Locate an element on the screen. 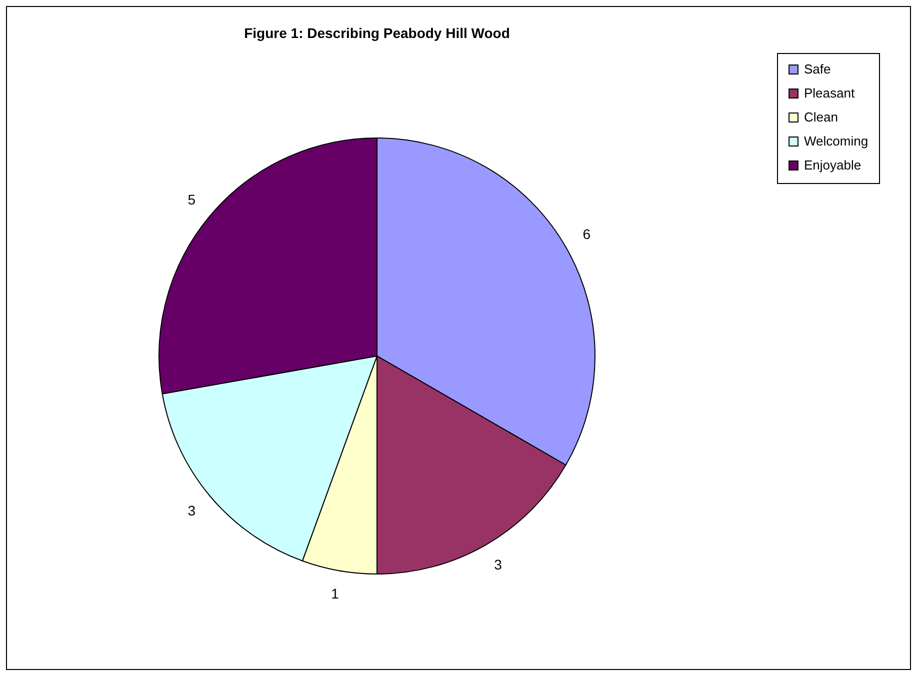 Image resolution: width=923 pixels, height=682 pixels. chart-title: Figure 1: Describing Peabody Hill Wood is located at coordinates (377, 33).